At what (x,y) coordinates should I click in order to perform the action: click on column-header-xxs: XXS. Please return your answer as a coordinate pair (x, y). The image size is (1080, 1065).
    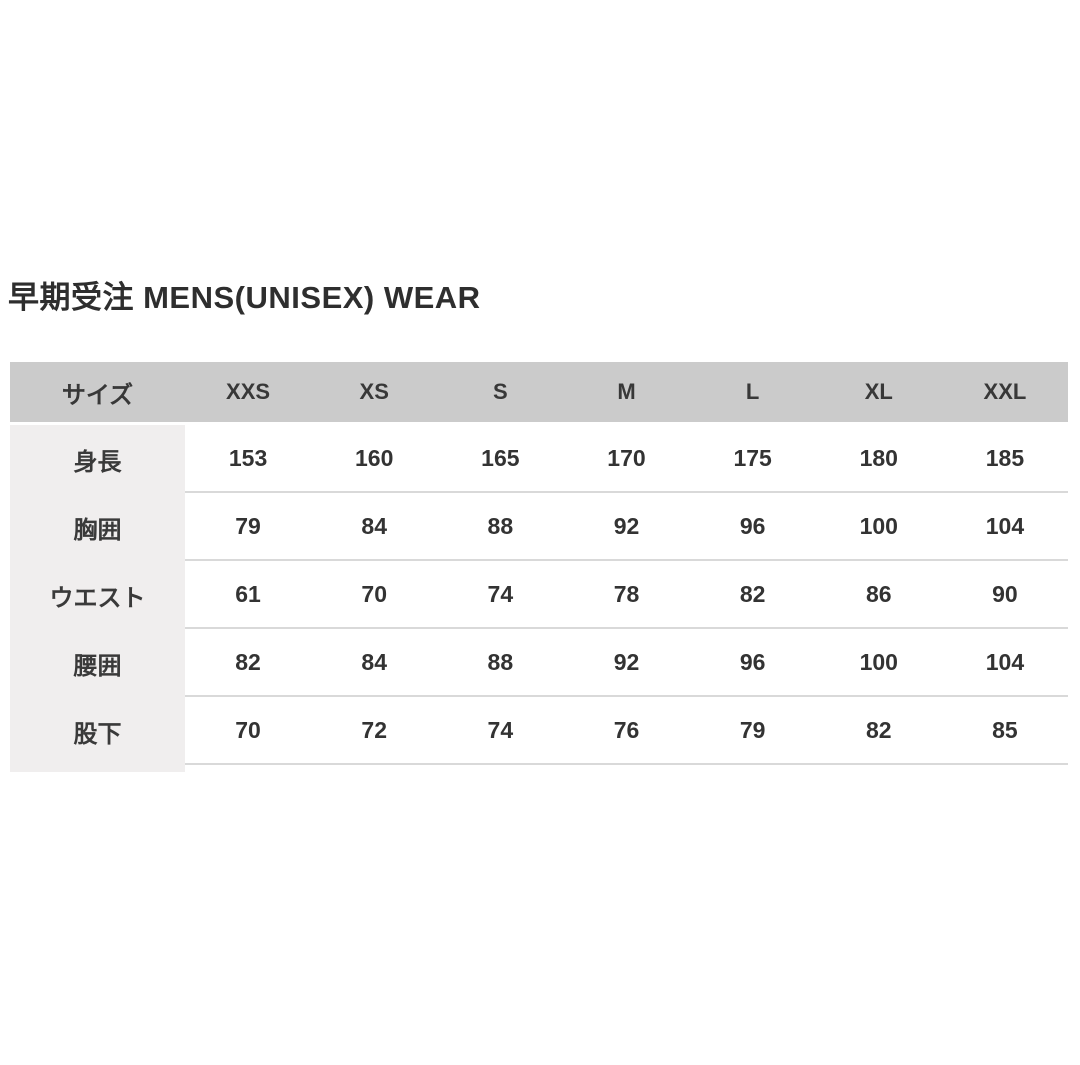
    Looking at the image, I should click on (248, 392).